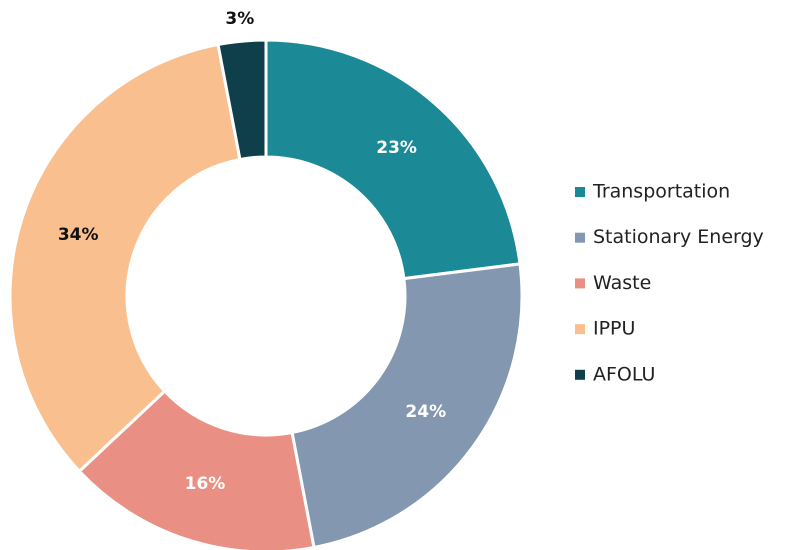 This screenshot has width=787, height=550. Describe the element at coordinates (425, 412) in the screenshot. I see `value-label: 24%` at that location.